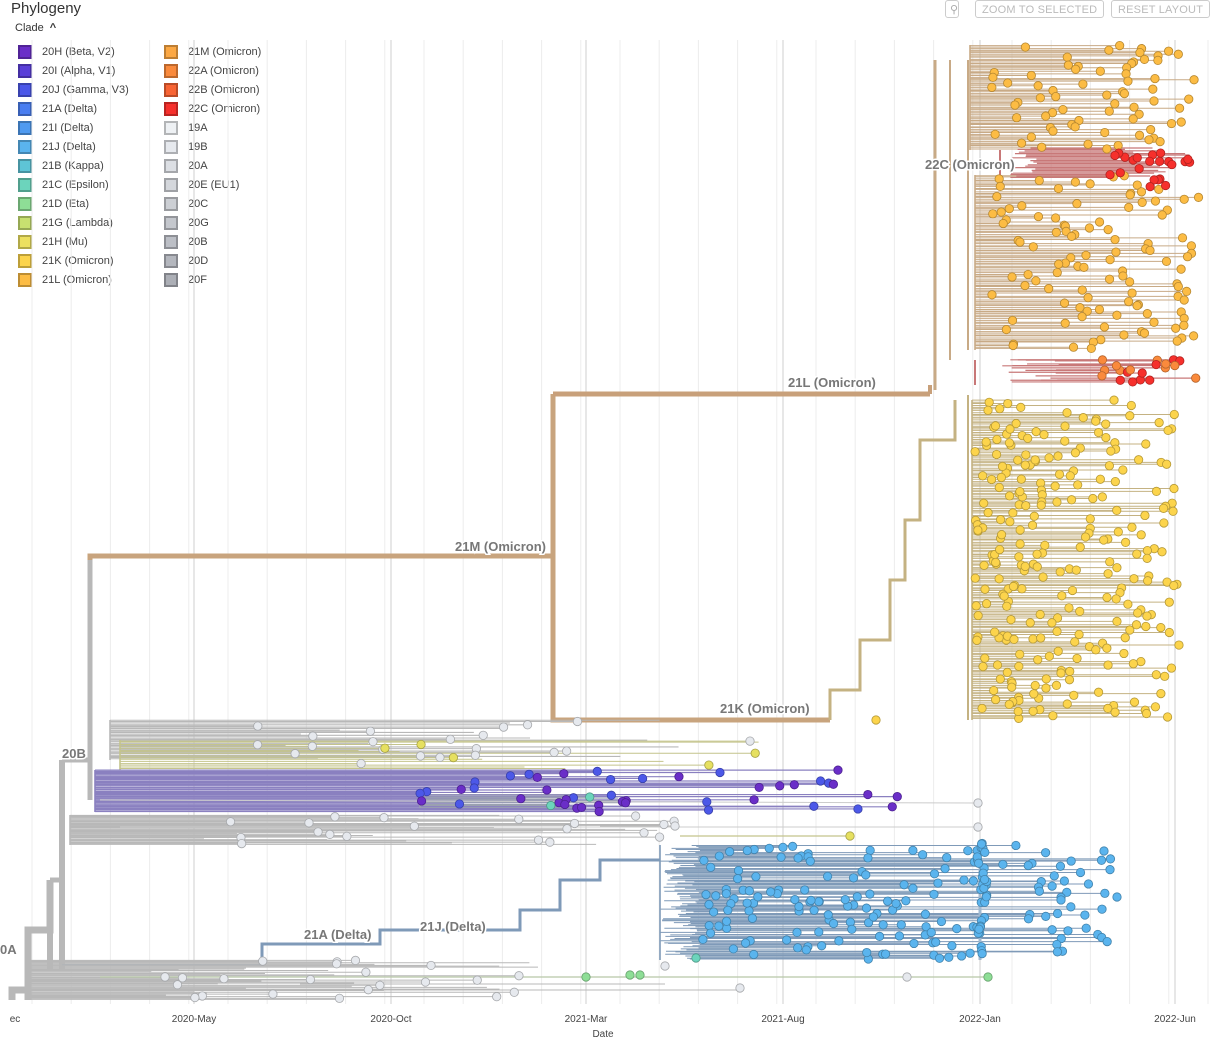  What do you see at coordinates (55, 127) in the screenshot?
I see `legend-item: 21I (Delta)` at bounding box center [55, 127].